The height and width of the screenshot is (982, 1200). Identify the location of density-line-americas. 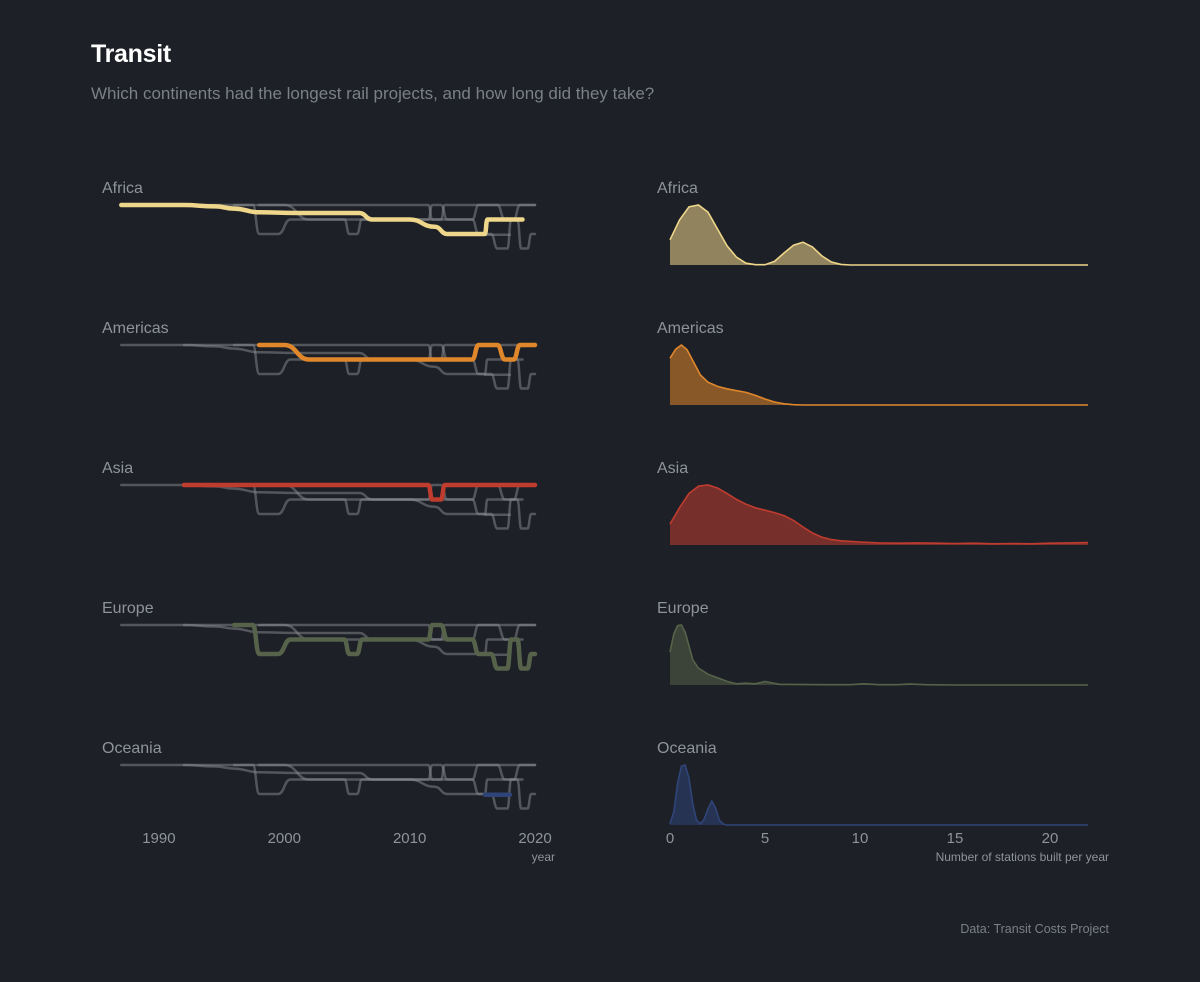
(878, 374).